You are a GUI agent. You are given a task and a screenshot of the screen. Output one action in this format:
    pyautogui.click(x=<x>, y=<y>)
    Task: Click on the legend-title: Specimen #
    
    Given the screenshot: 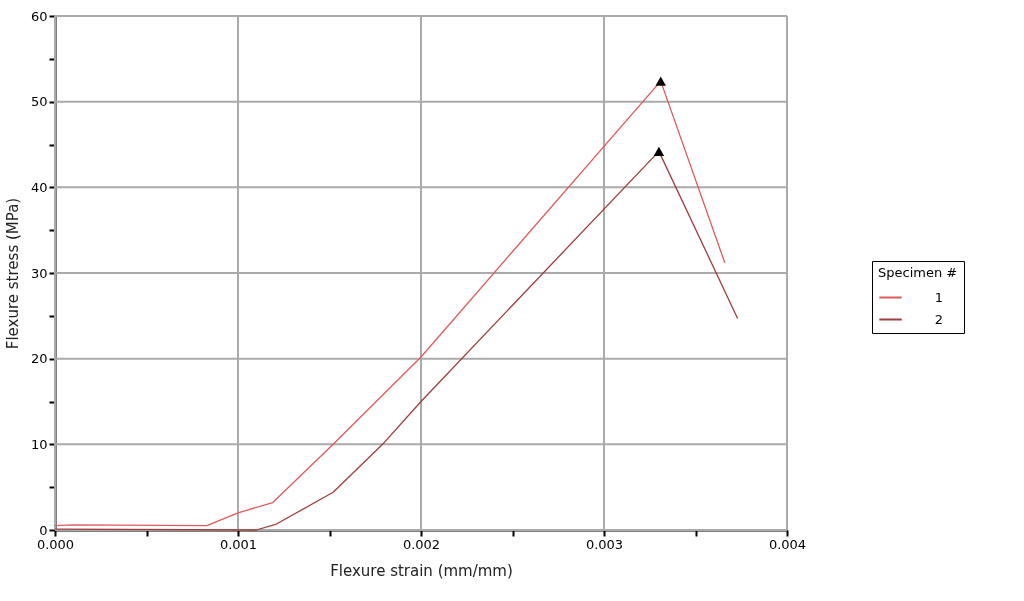 What is the action you would take?
    pyautogui.click(x=918, y=272)
    